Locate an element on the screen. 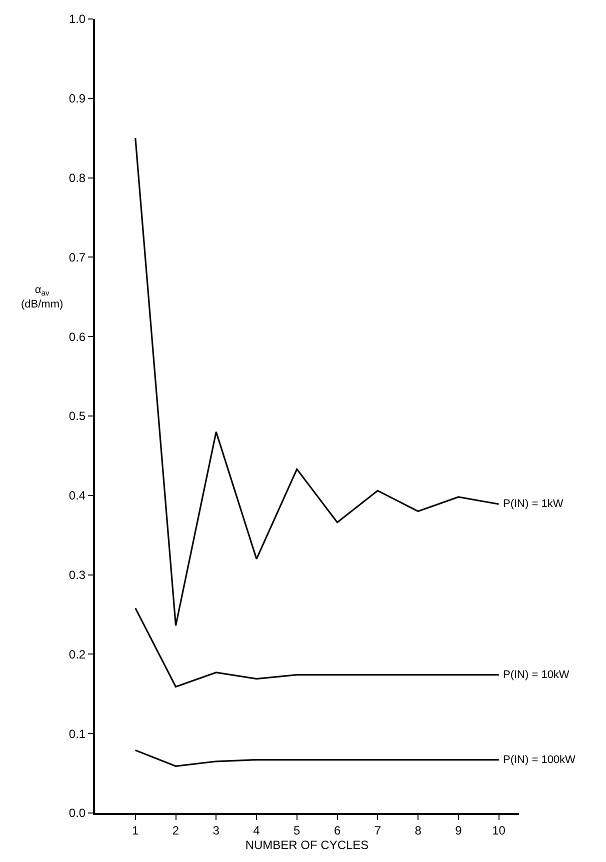 The width and height of the screenshot is (606, 862). y-tick-label: 0.8 is located at coordinates (77, 178).